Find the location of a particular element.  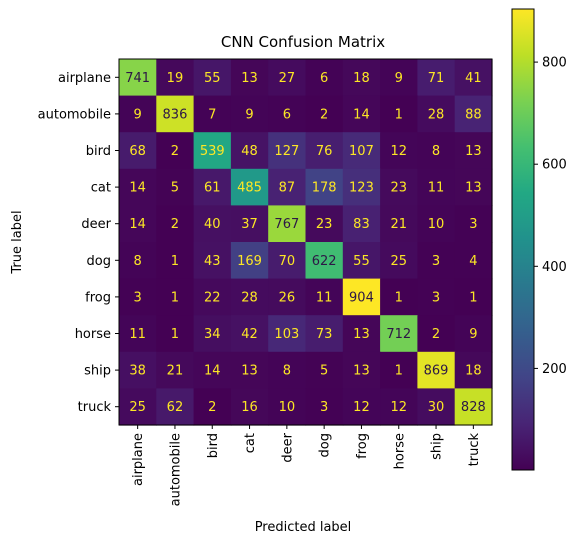

y-tick-label: truck is located at coordinates (95, 407).